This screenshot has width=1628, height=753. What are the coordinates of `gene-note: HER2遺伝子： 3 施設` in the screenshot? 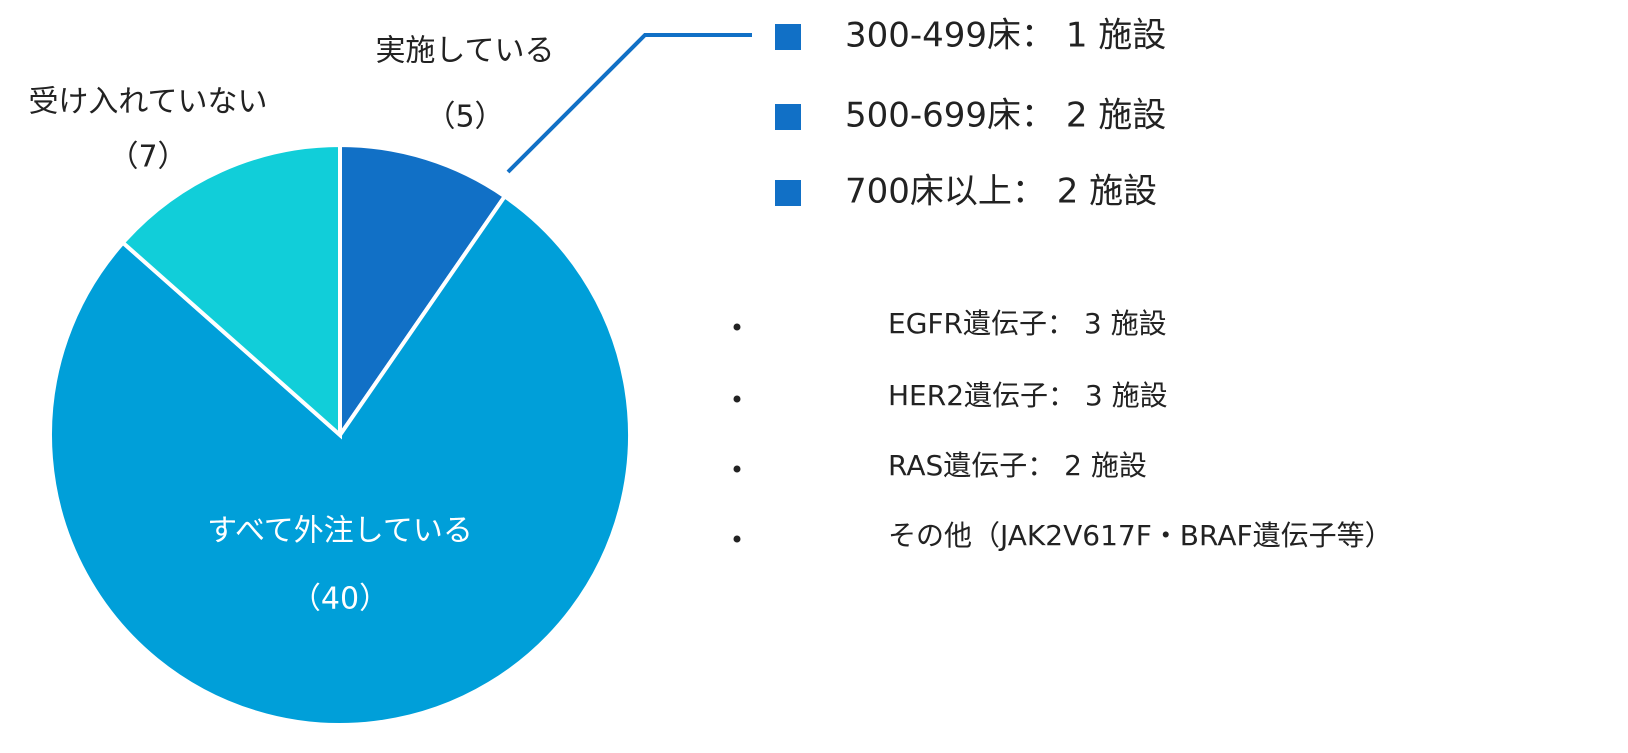 It's located at (1028, 395).